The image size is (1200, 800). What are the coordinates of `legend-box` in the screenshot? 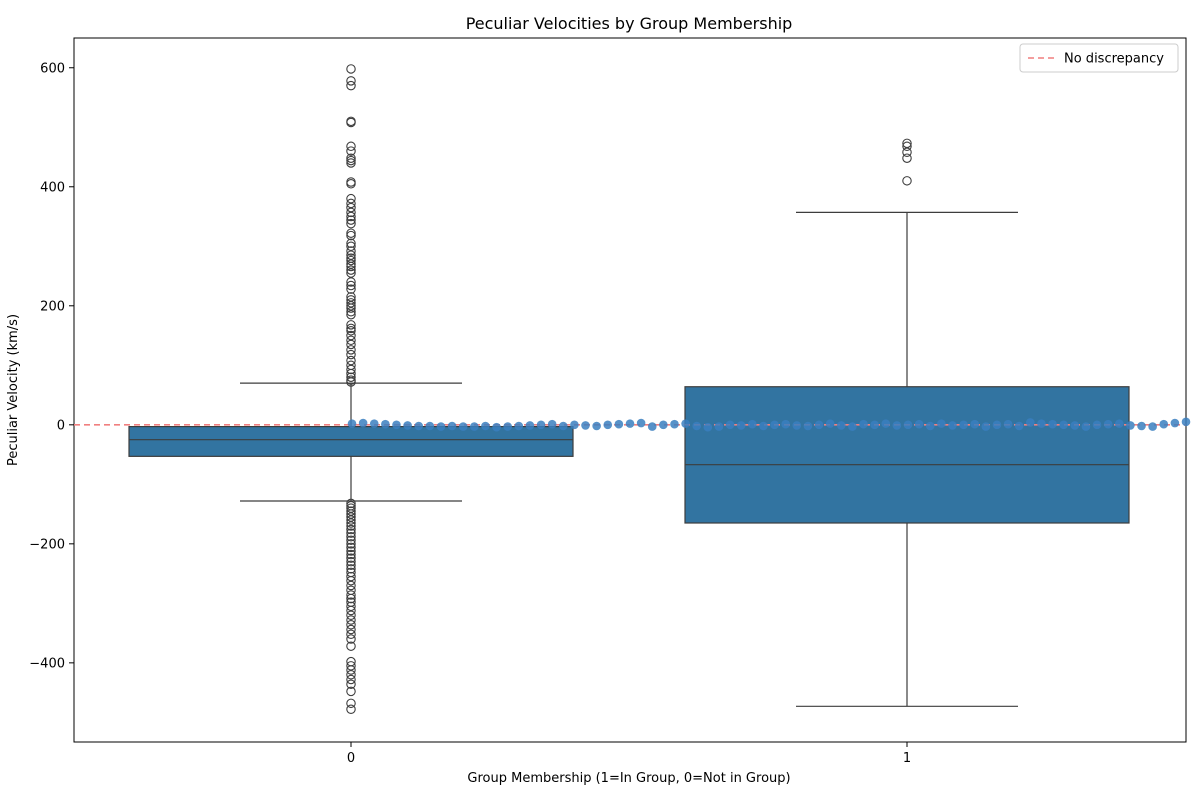 It's located at (1099, 58).